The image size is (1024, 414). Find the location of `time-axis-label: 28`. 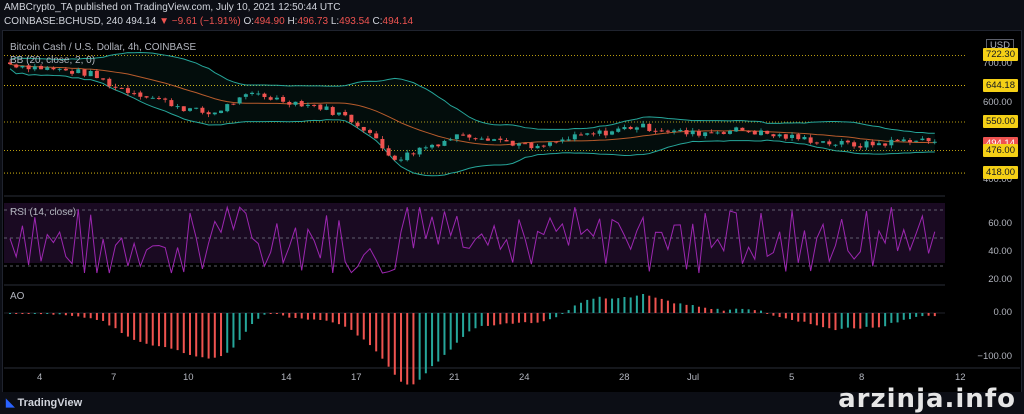

time-axis-label: 28 is located at coordinates (624, 377).